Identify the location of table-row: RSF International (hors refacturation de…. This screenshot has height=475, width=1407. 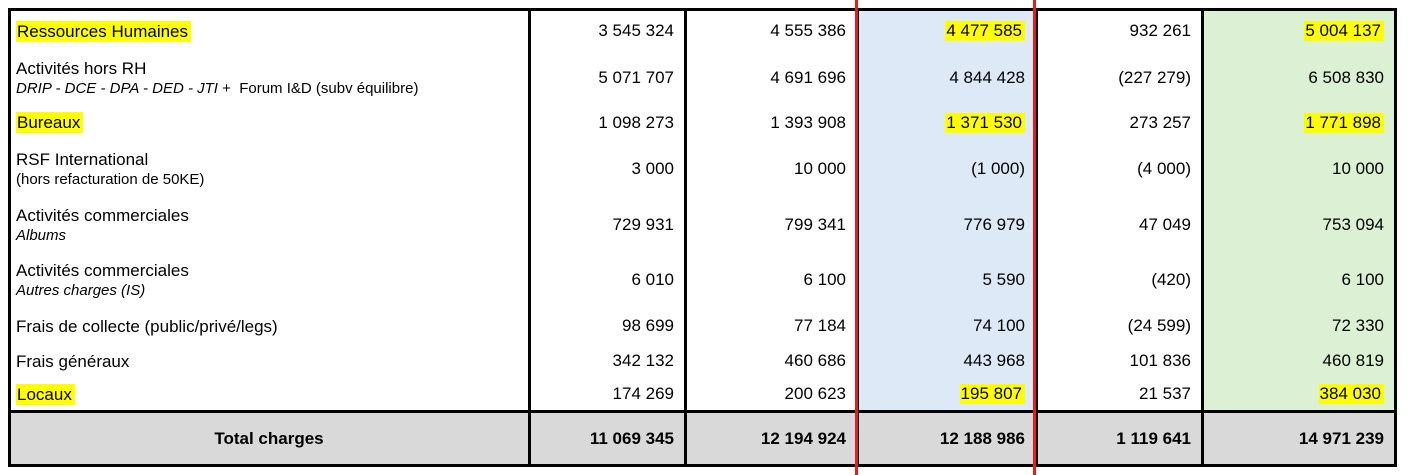
(702, 169).